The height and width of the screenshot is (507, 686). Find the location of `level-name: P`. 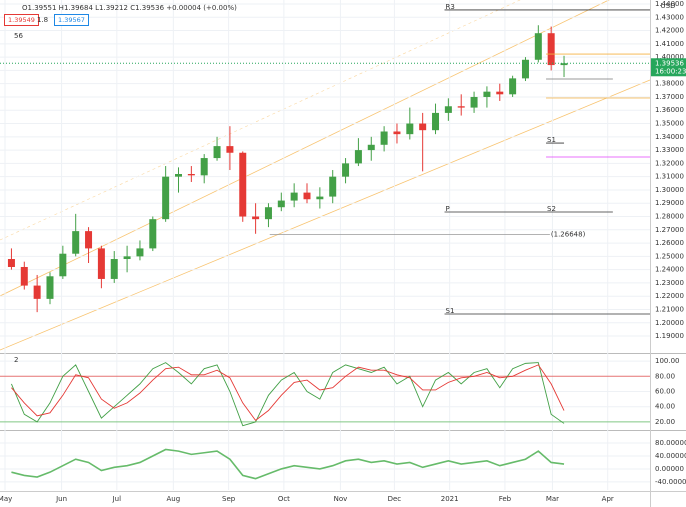

level-name: P is located at coordinates (448, 209).